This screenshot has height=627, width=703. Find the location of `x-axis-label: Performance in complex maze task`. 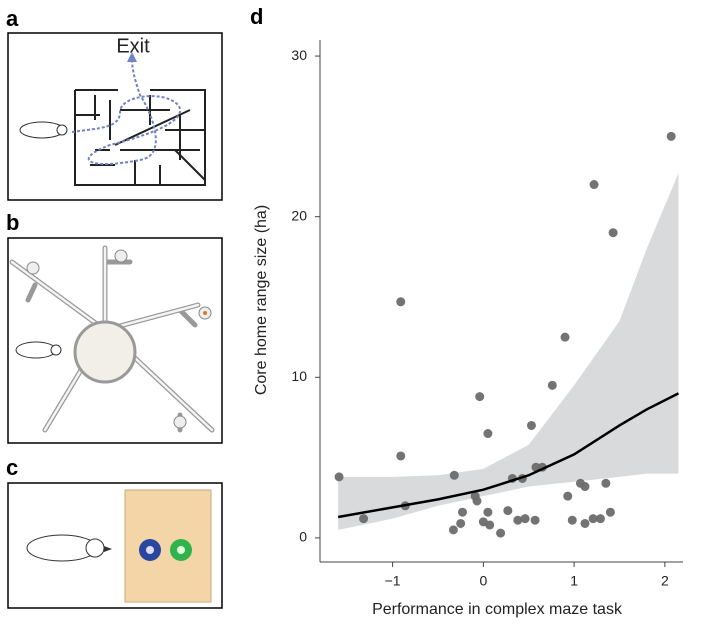

x-axis-label: Performance in complex maze task is located at coordinates (497, 609).